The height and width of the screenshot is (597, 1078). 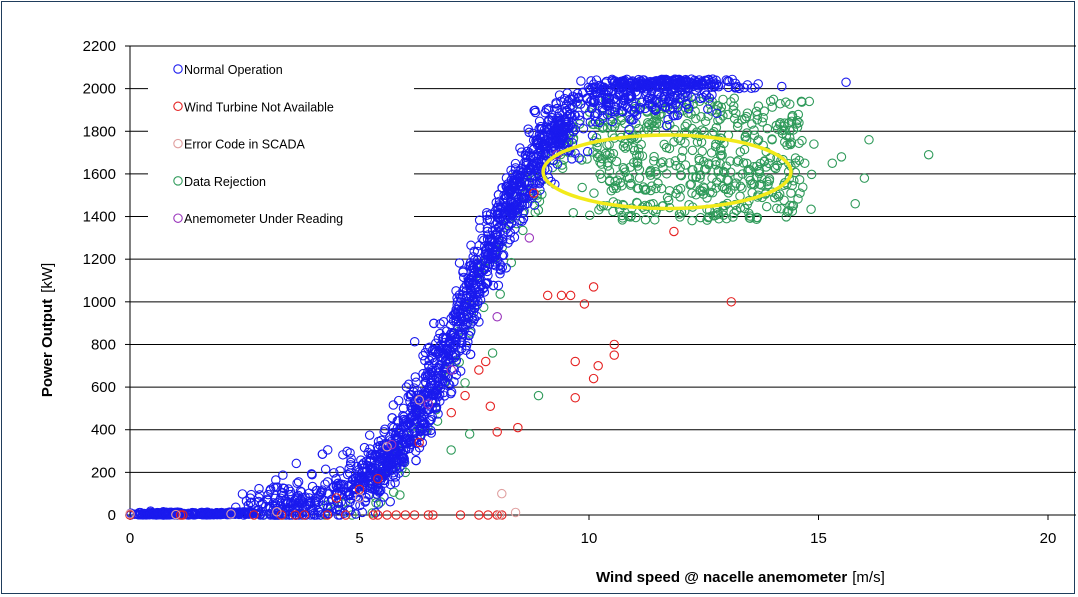 I want to click on anemometer-under-reading-point, so click(x=497, y=316).